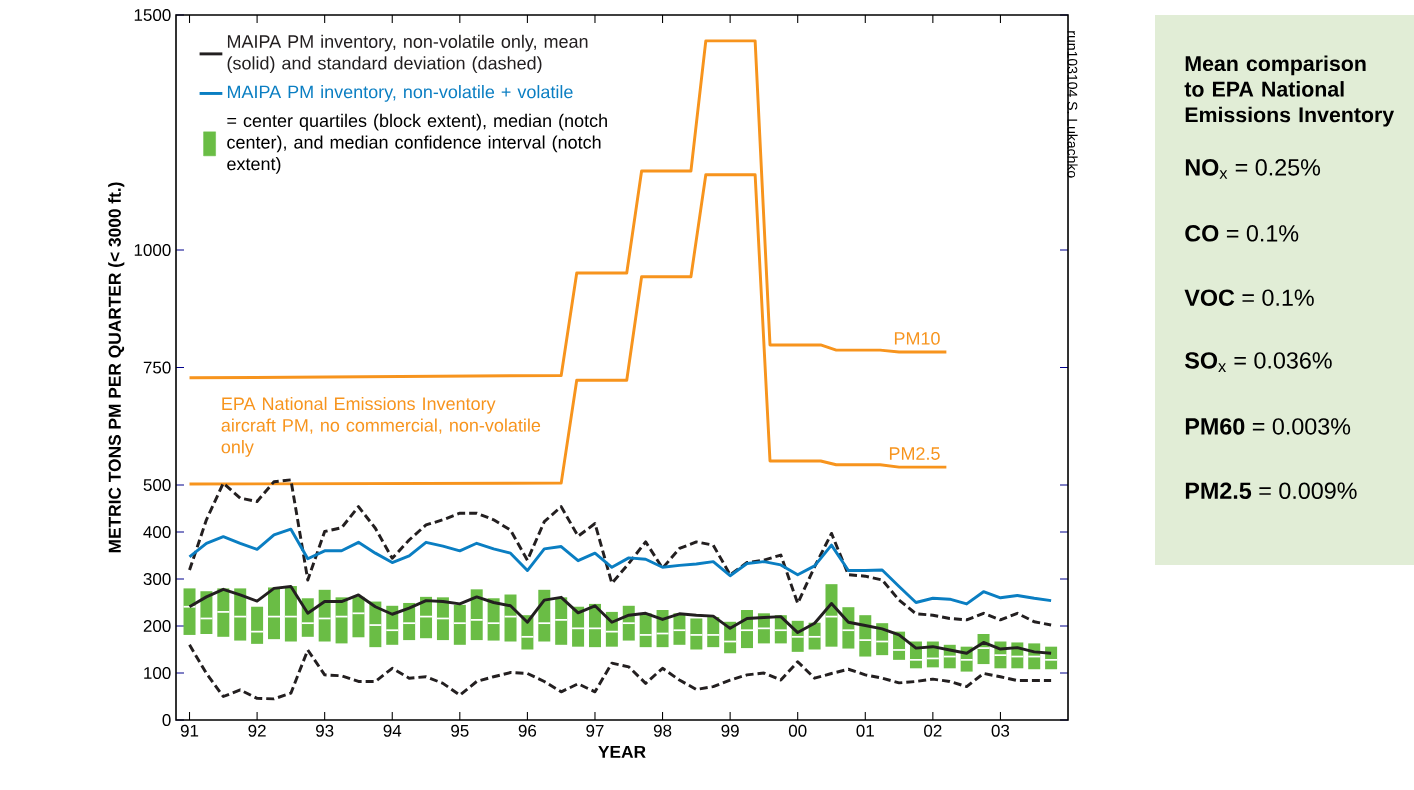  What do you see at coordinates (1249, 297) in the screenshot?
I see `text: VOC = 0.1%` at bounding box center [1249, 297].